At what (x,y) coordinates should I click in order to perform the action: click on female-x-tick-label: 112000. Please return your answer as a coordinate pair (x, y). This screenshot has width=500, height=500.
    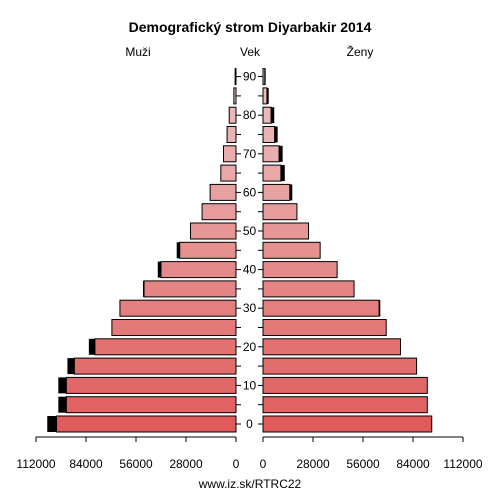
    Looking at the image, I should click on (462, 464).